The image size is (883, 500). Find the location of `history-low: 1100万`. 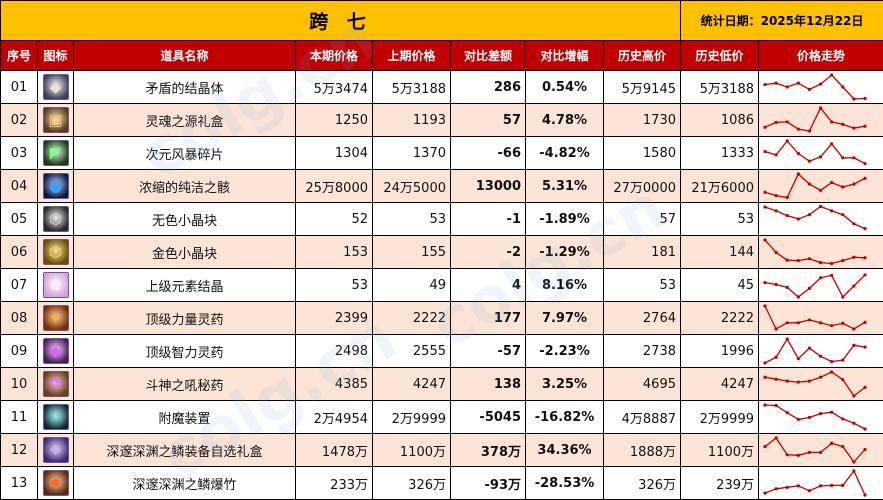

history-low: 1100万 is located at coordinates (719, 450).